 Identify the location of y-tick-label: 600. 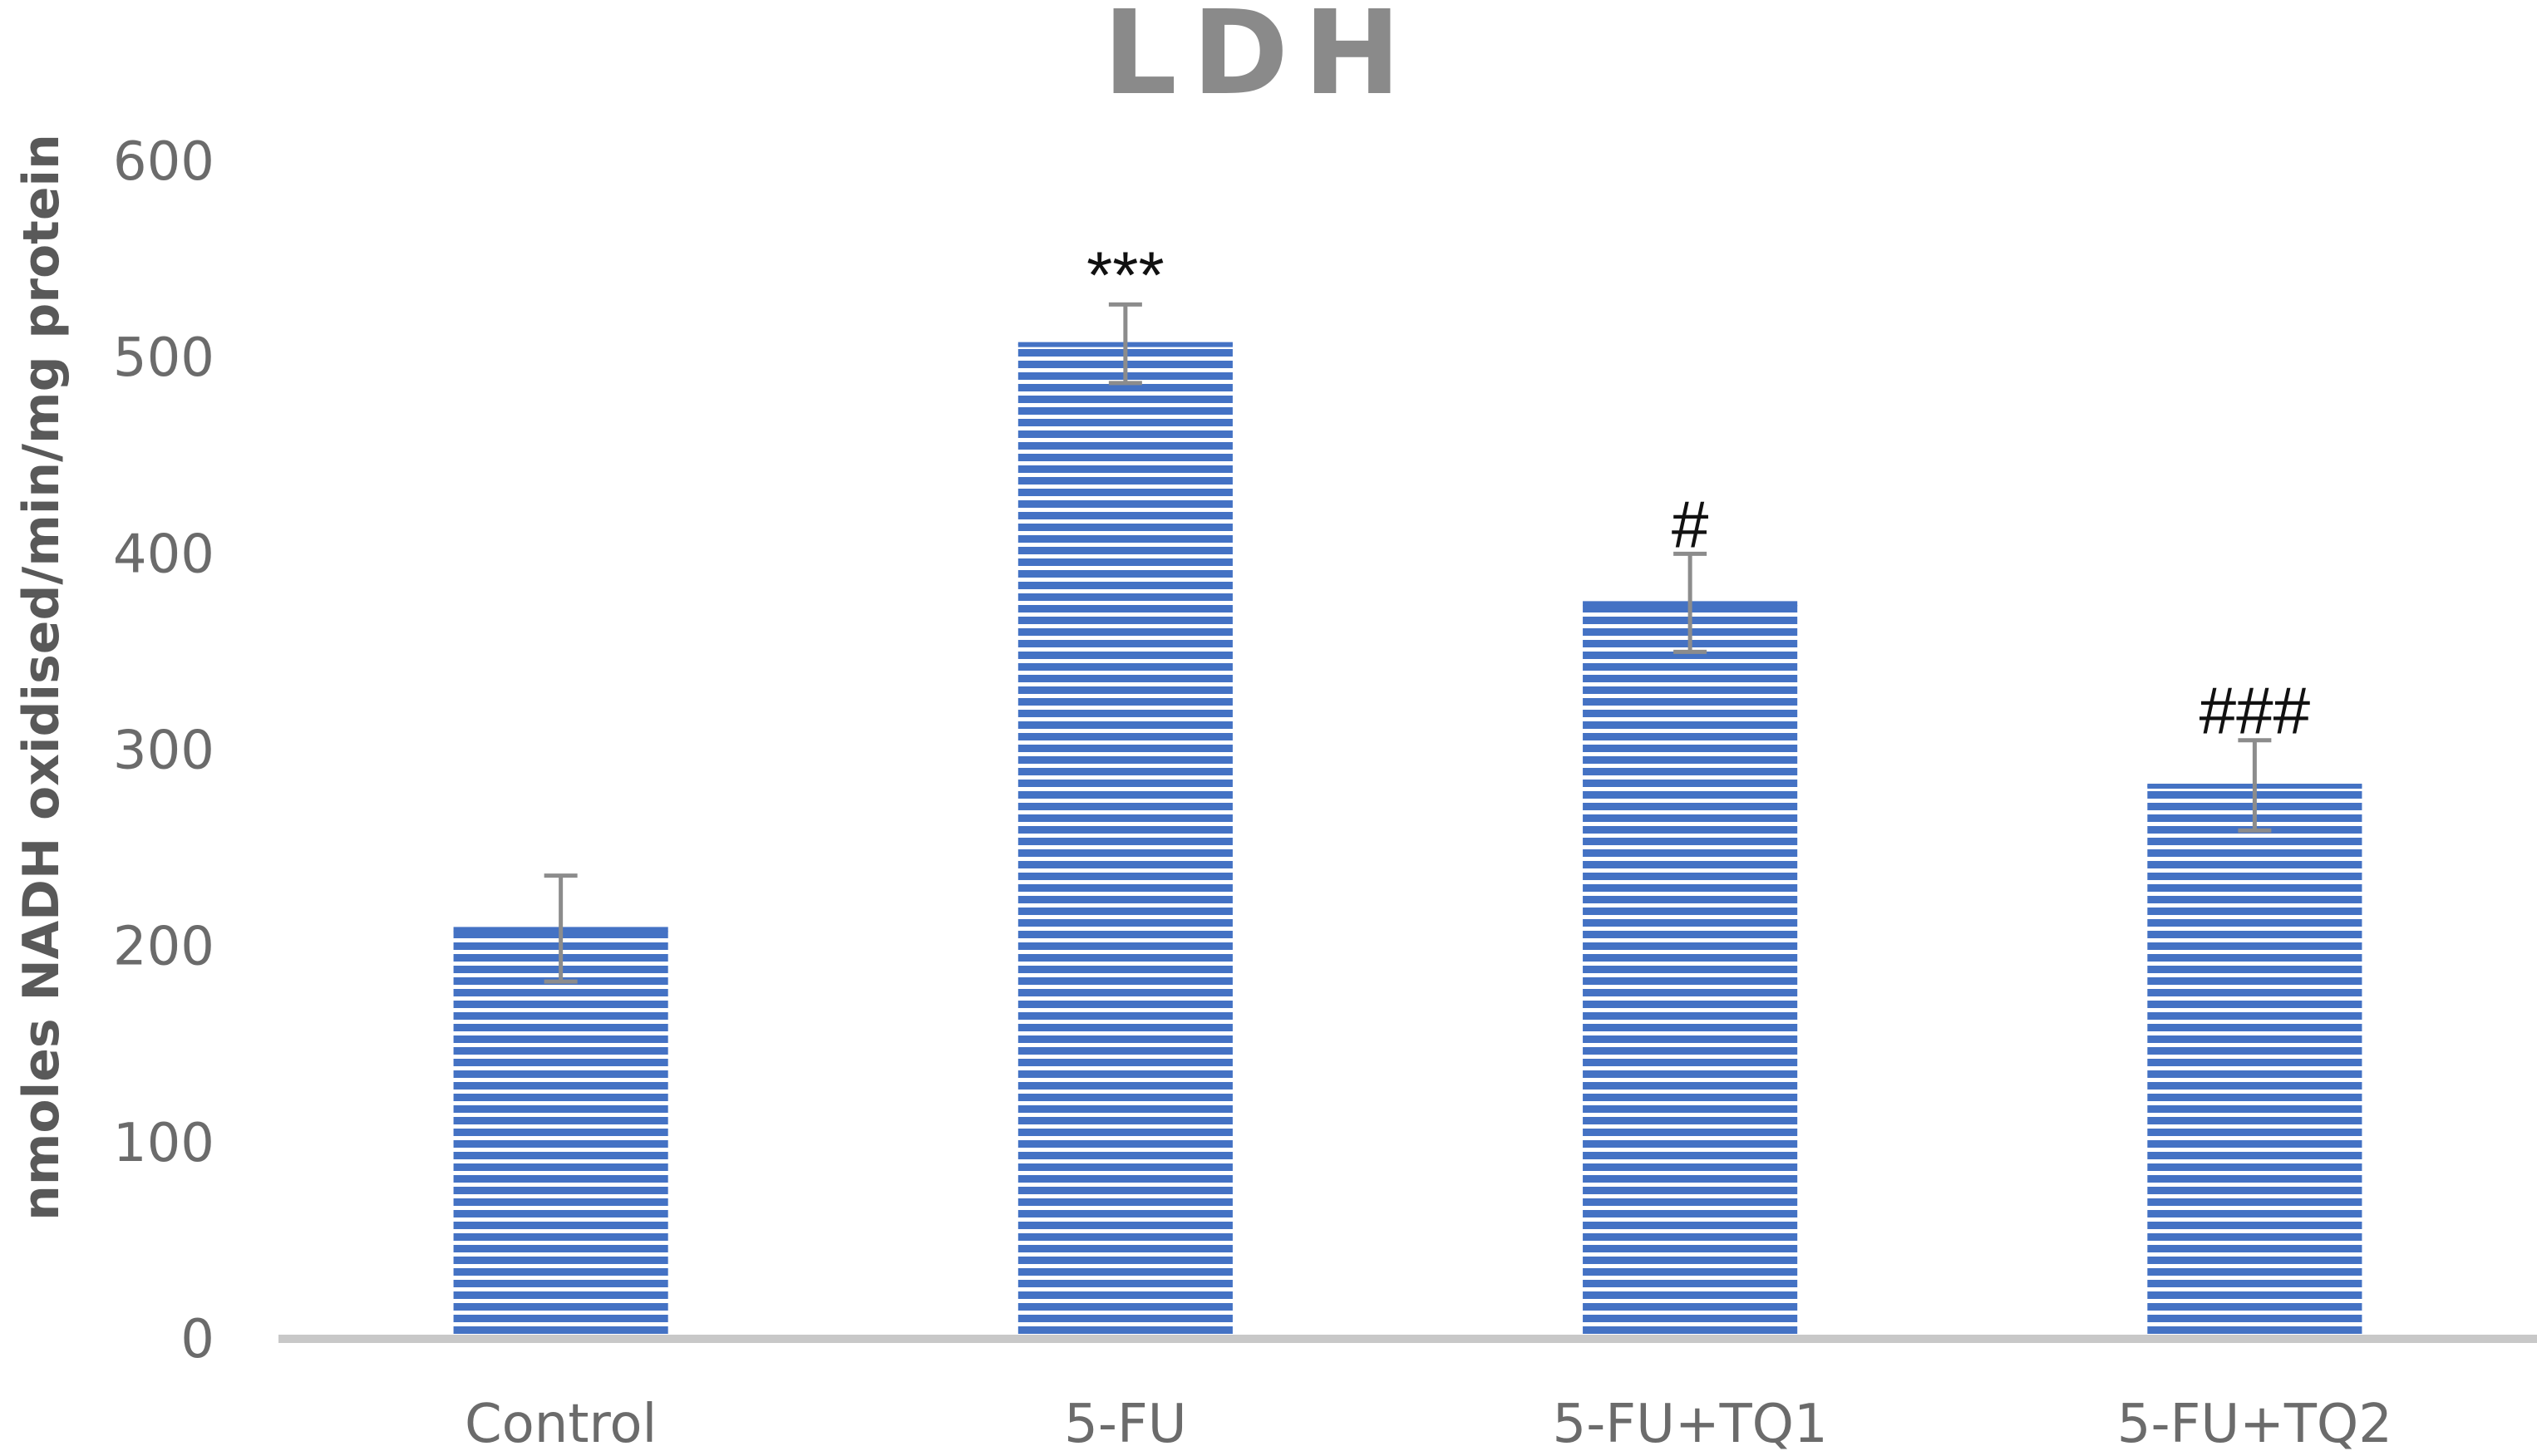
(163, 162).